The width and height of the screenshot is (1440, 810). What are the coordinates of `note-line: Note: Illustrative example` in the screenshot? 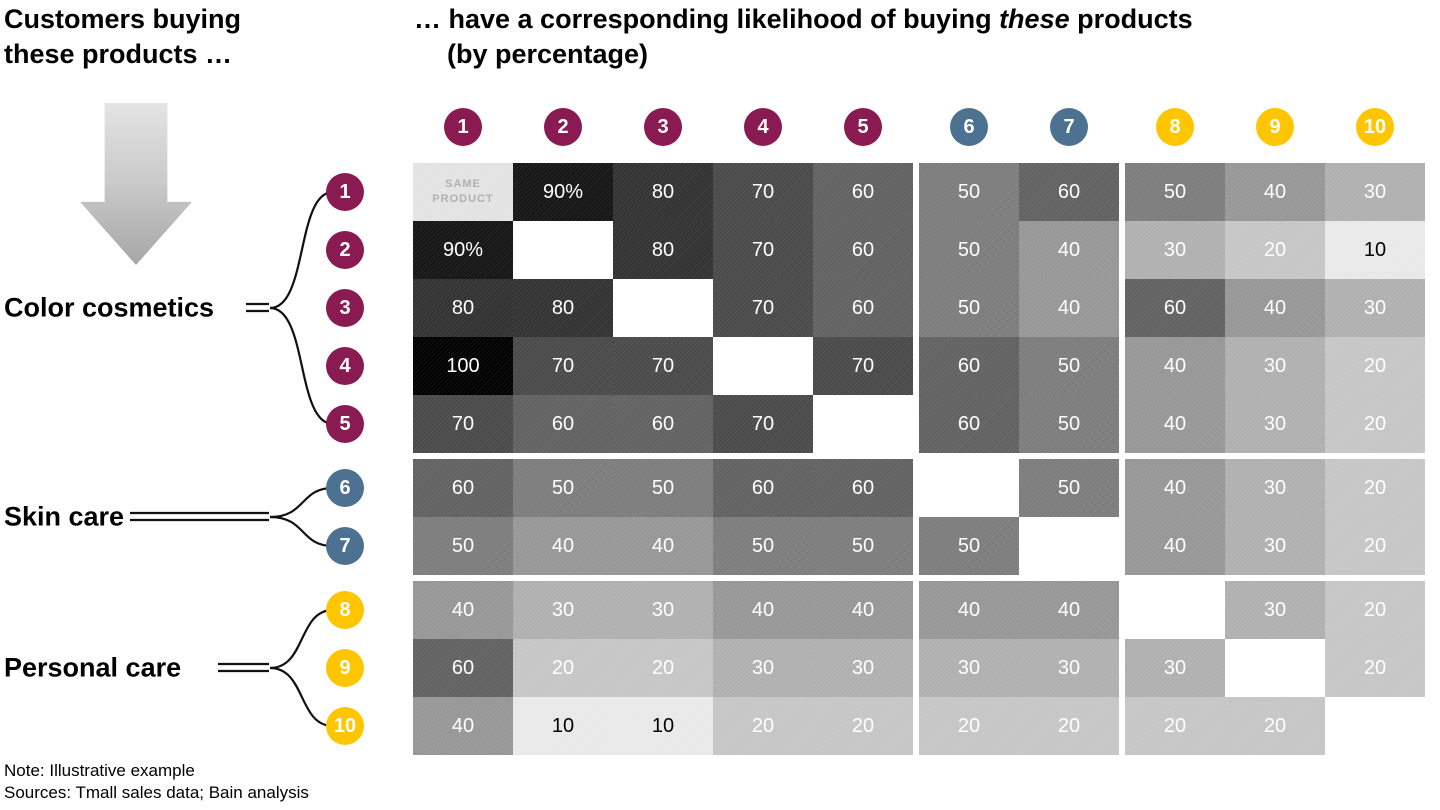 It's located at (99, 770).